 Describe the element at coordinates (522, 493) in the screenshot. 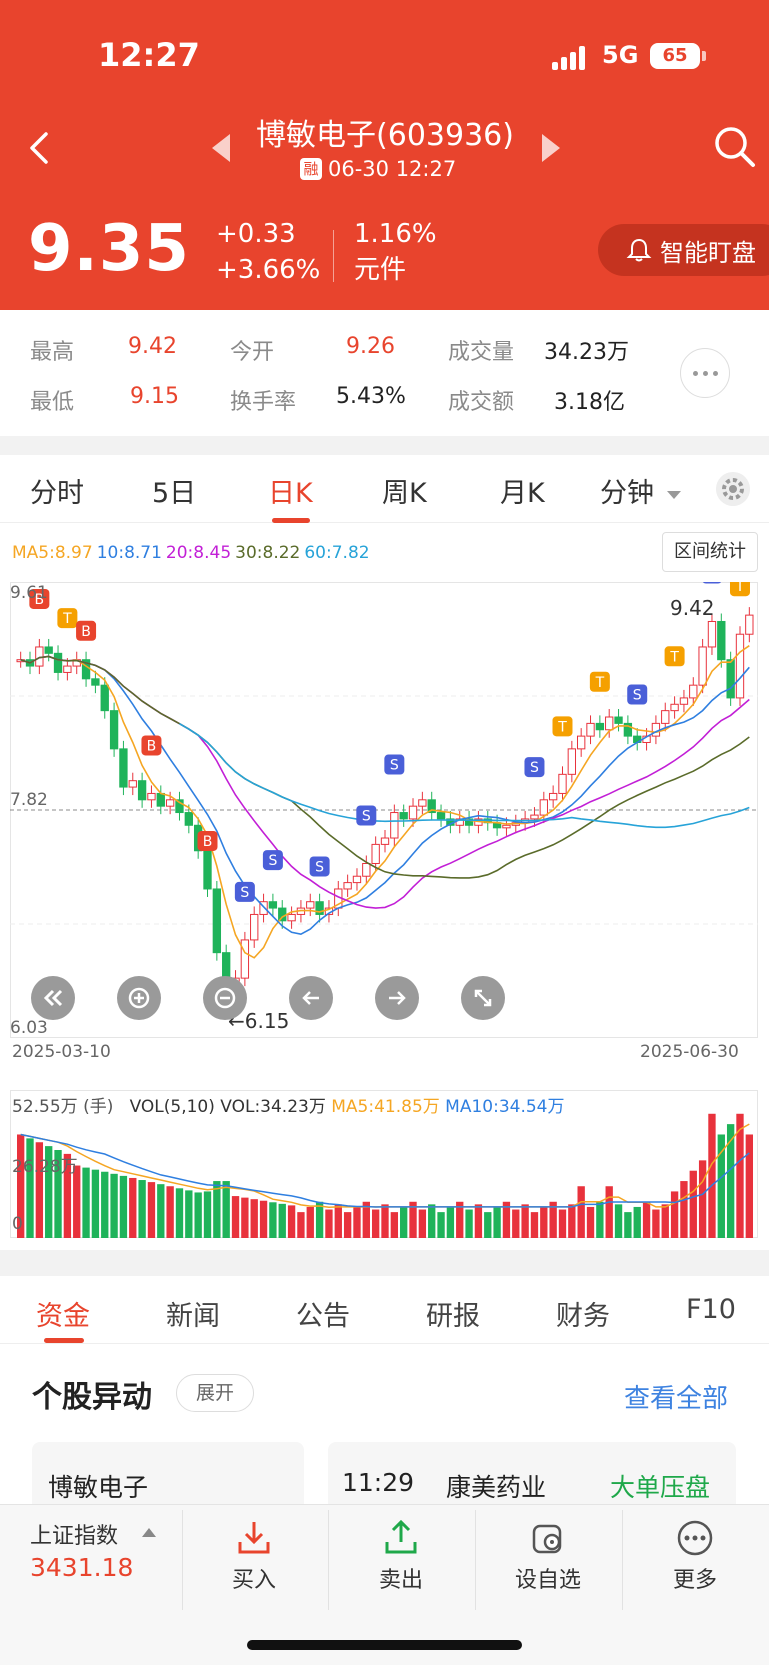

I see `tab-monthly-k: 月K` at that location.